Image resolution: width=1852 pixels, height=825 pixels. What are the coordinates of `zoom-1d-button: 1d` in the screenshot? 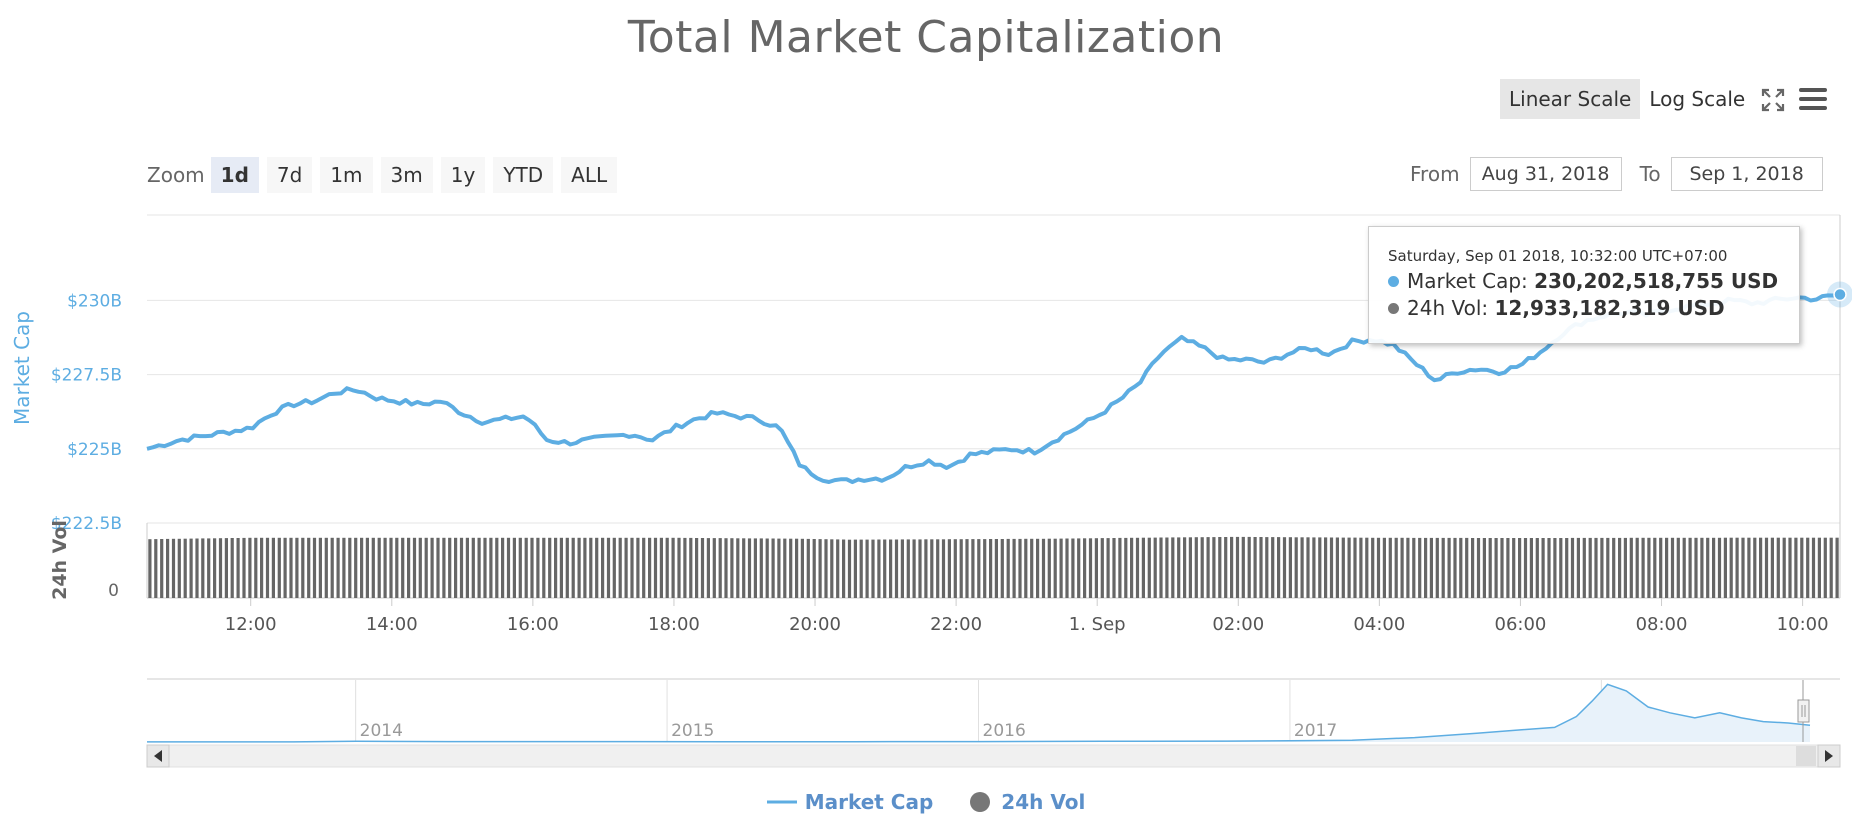 It's located at (234, 175).